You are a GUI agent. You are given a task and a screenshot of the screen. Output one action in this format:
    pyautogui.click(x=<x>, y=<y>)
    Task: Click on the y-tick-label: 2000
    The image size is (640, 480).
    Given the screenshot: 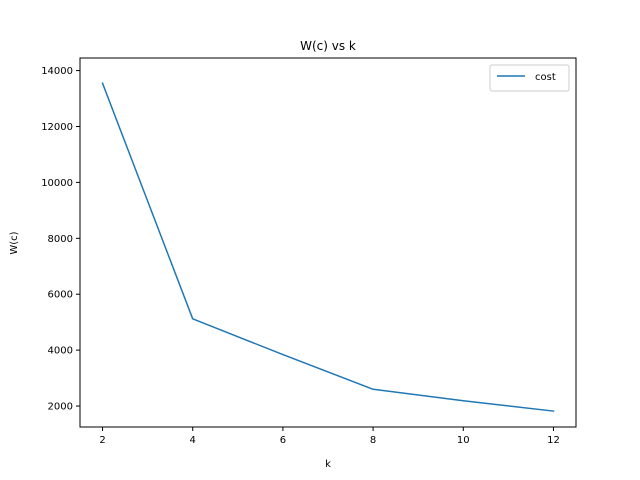 What is the action you would take?
    pyautogui.click(x=60, y=407)
    